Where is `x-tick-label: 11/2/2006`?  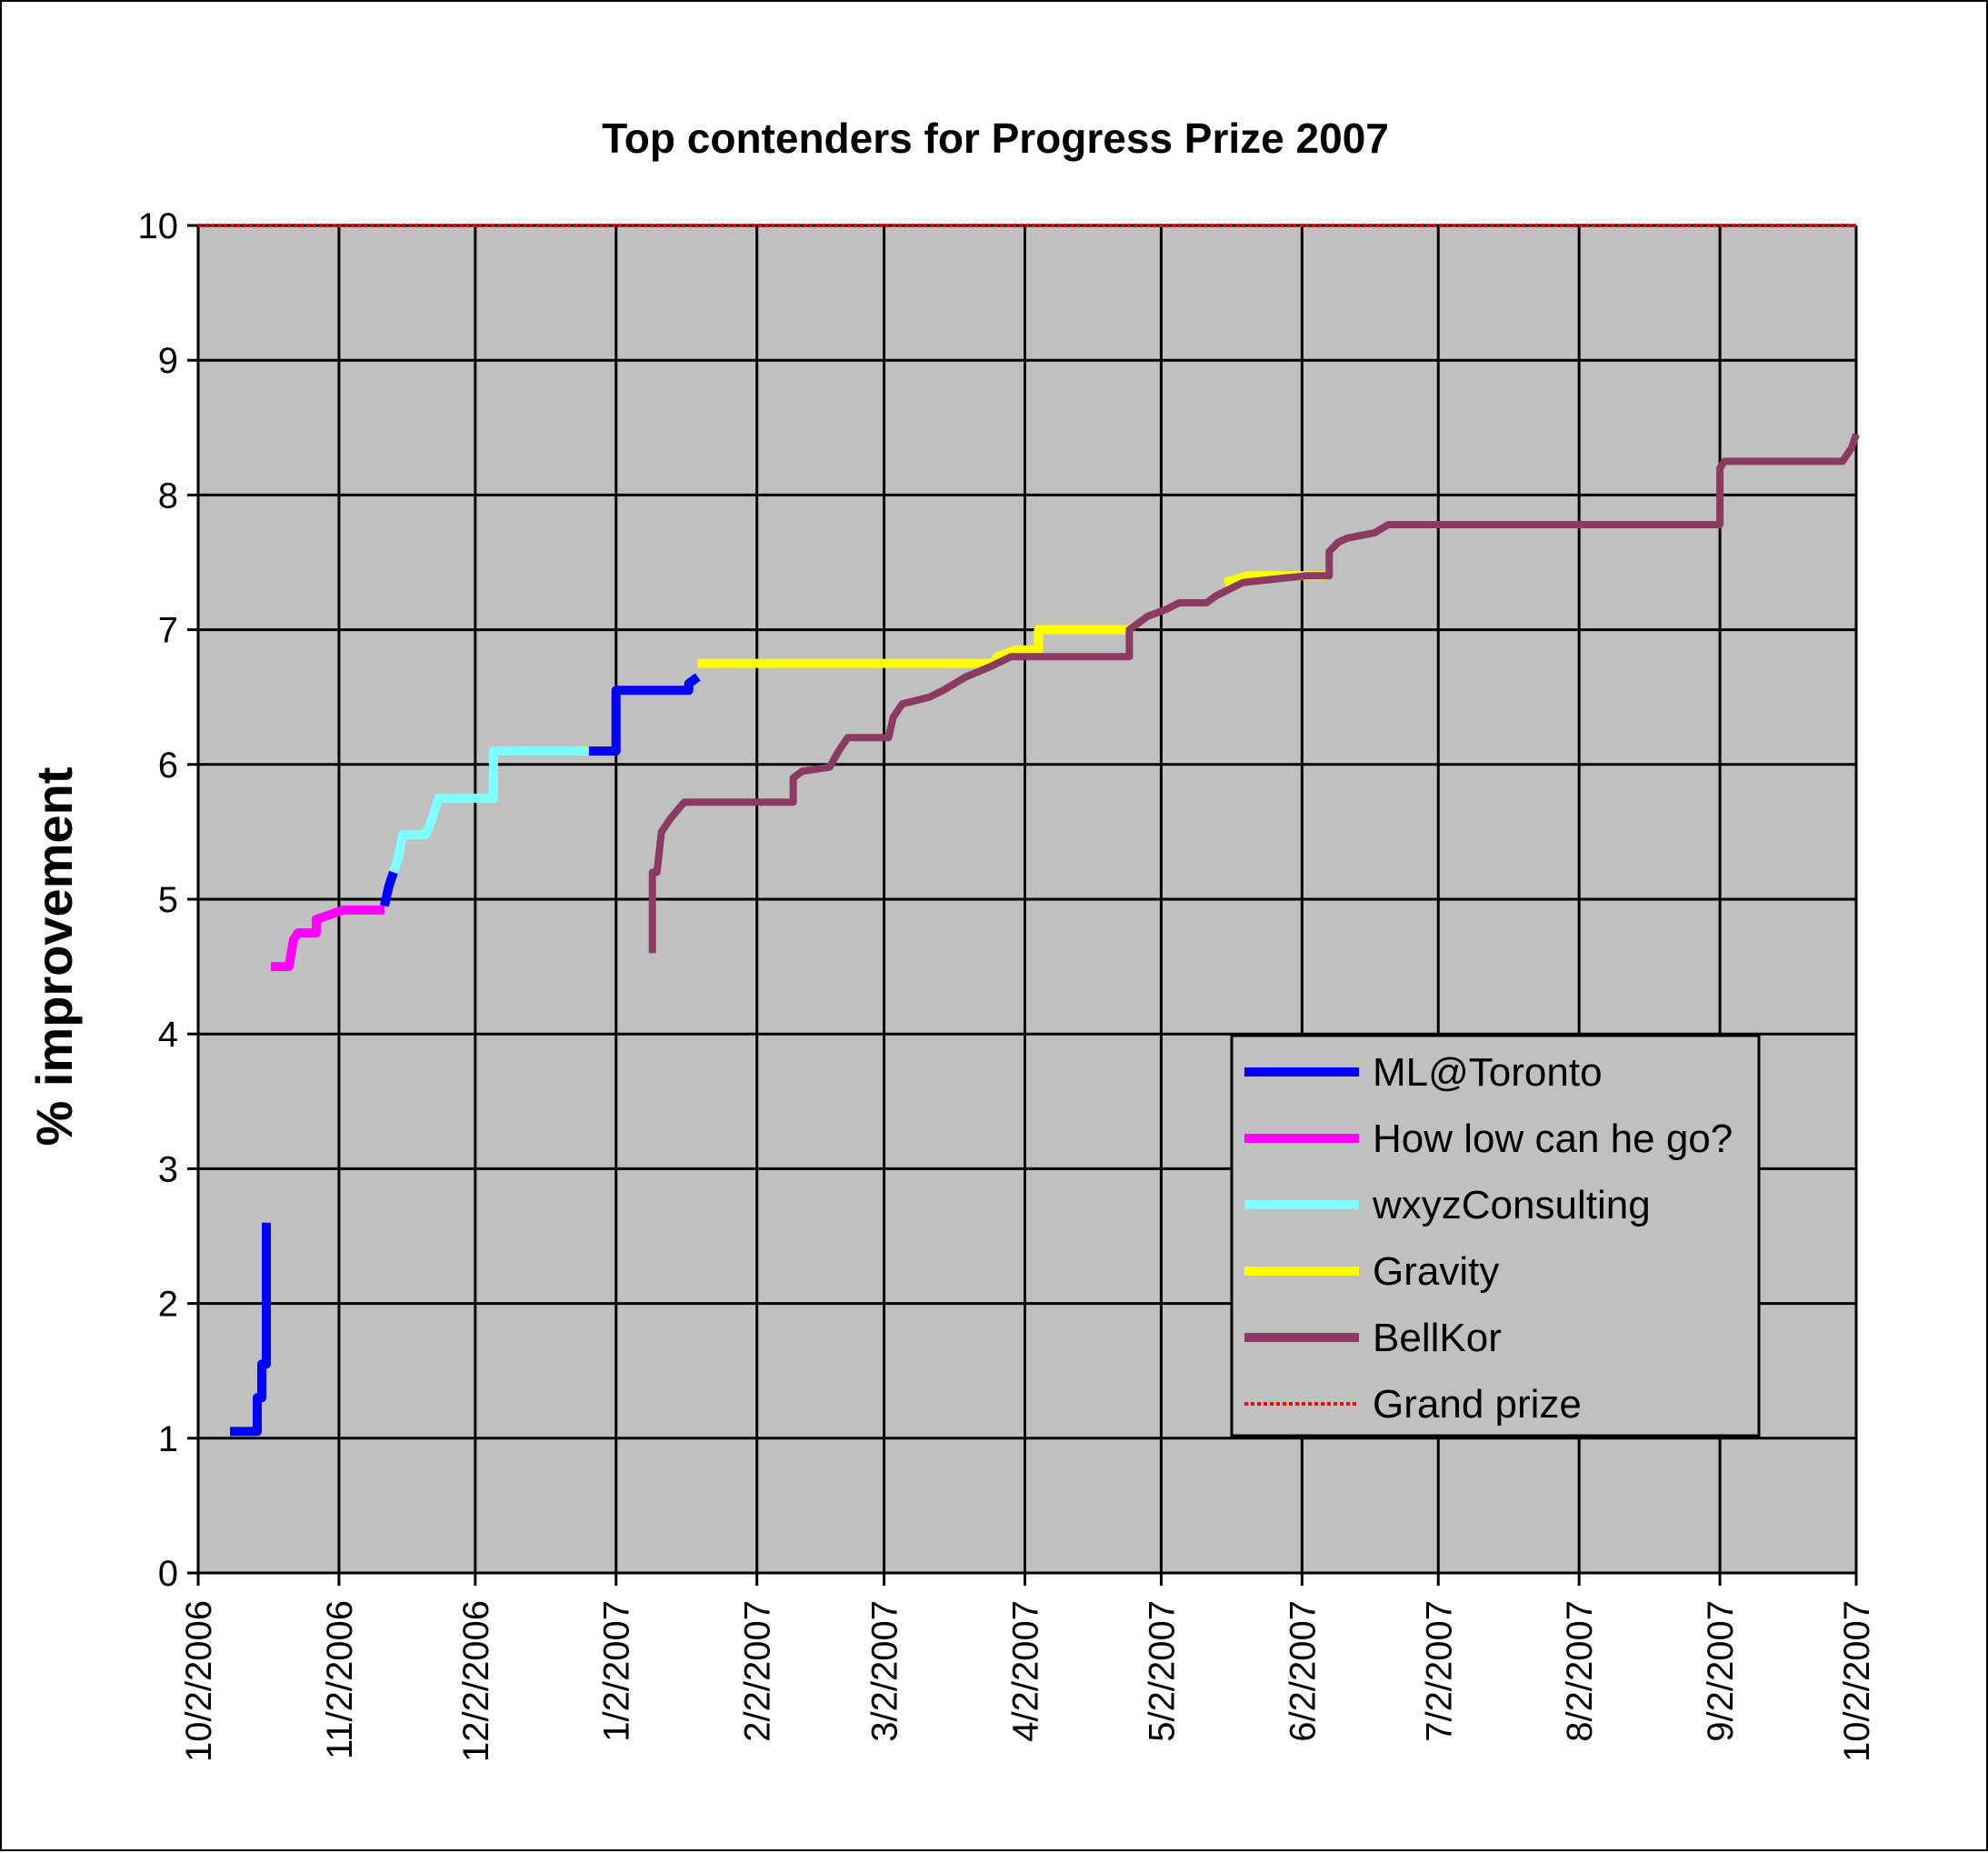 x-tick-label: 11/2/2006 is located at coordinates (340, 1679).